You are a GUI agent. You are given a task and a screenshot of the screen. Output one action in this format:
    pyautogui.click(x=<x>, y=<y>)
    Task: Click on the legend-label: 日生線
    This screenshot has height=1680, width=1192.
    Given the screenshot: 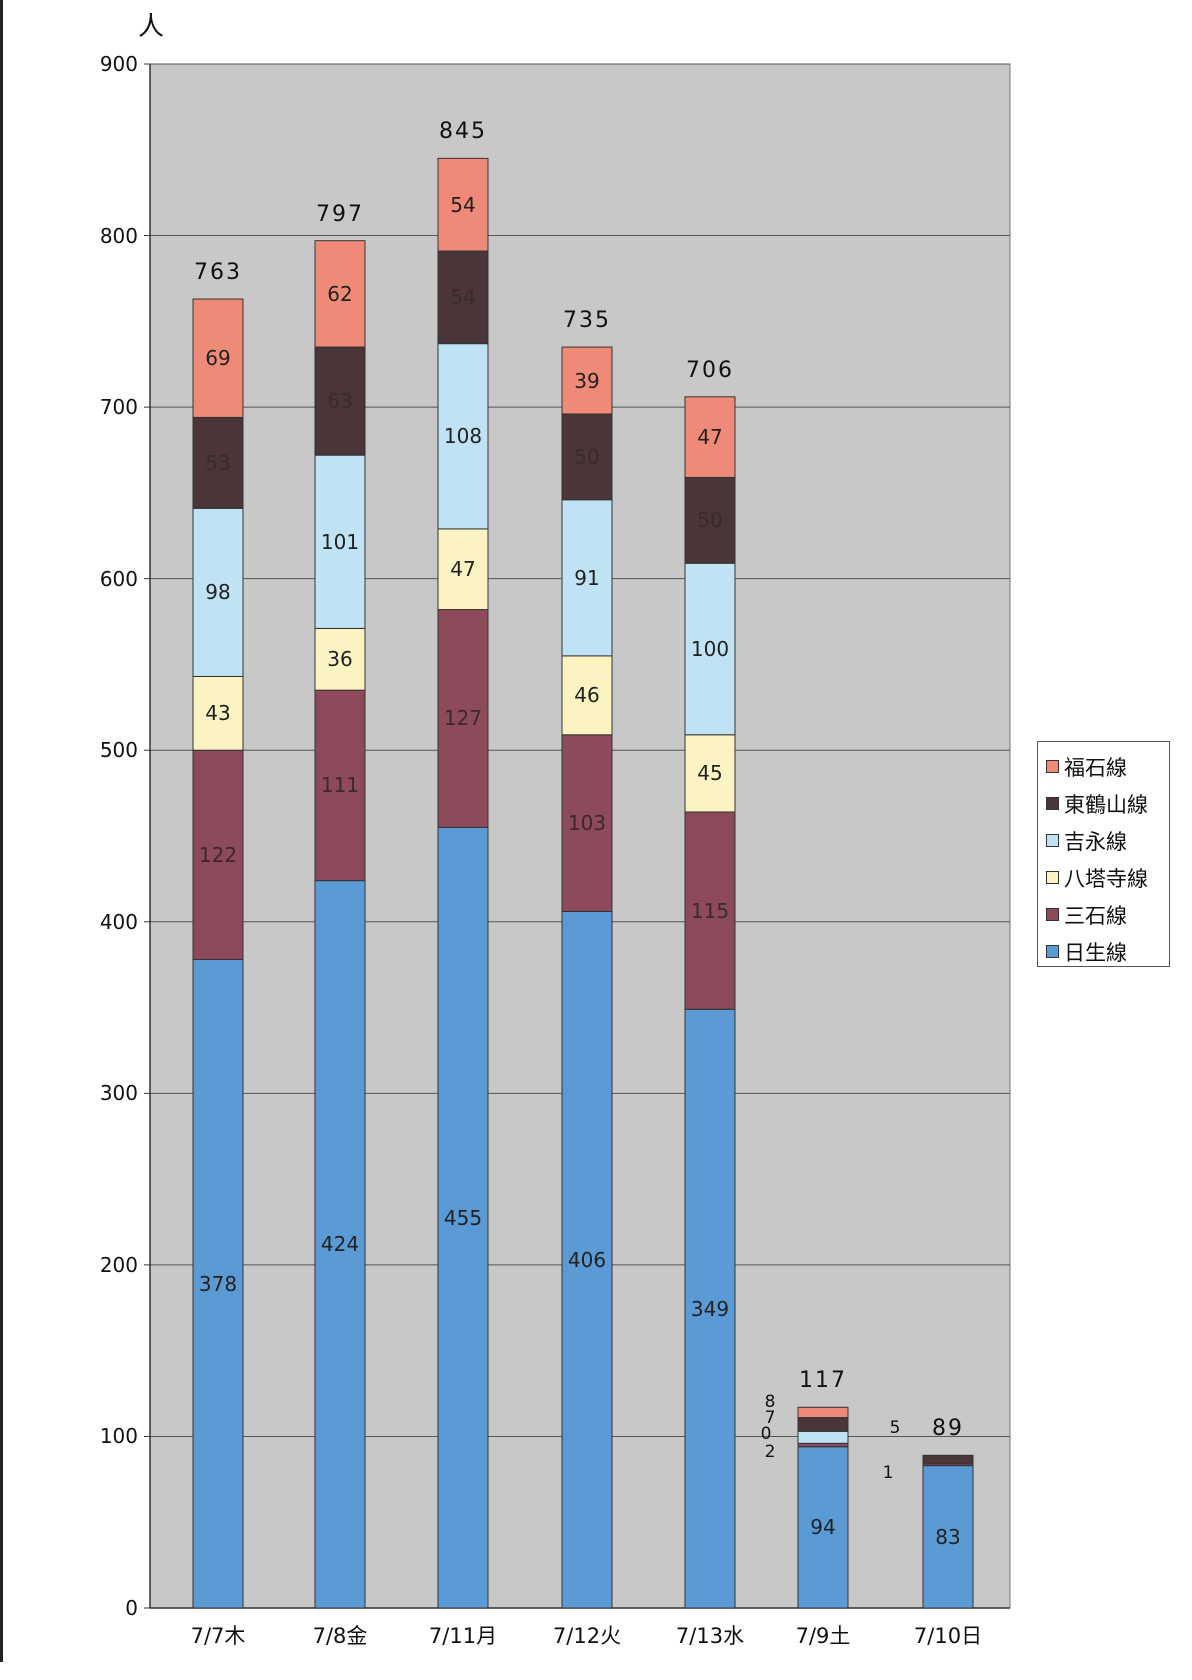 What is the action you would take?
    pyautogui.click(x=1095, y=952)
    